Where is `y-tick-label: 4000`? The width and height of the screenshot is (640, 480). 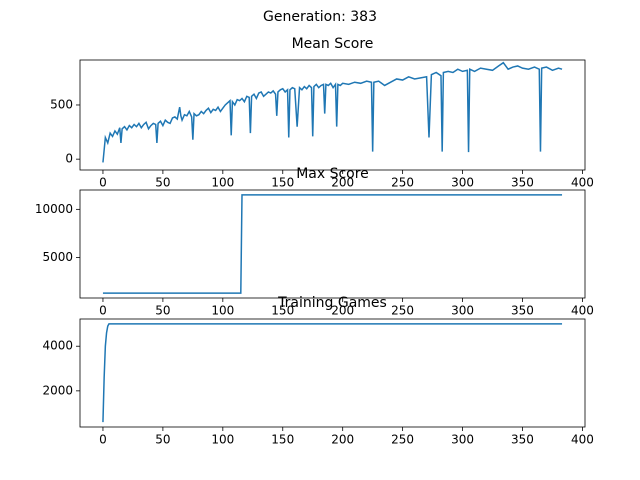
y-tick-label: 4000 is located at coordinates (57, 346).